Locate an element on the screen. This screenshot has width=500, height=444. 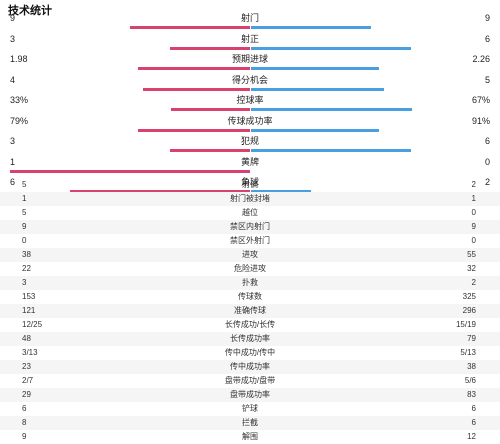
stat-label: 铲球 is located at coordinates (250, 408).